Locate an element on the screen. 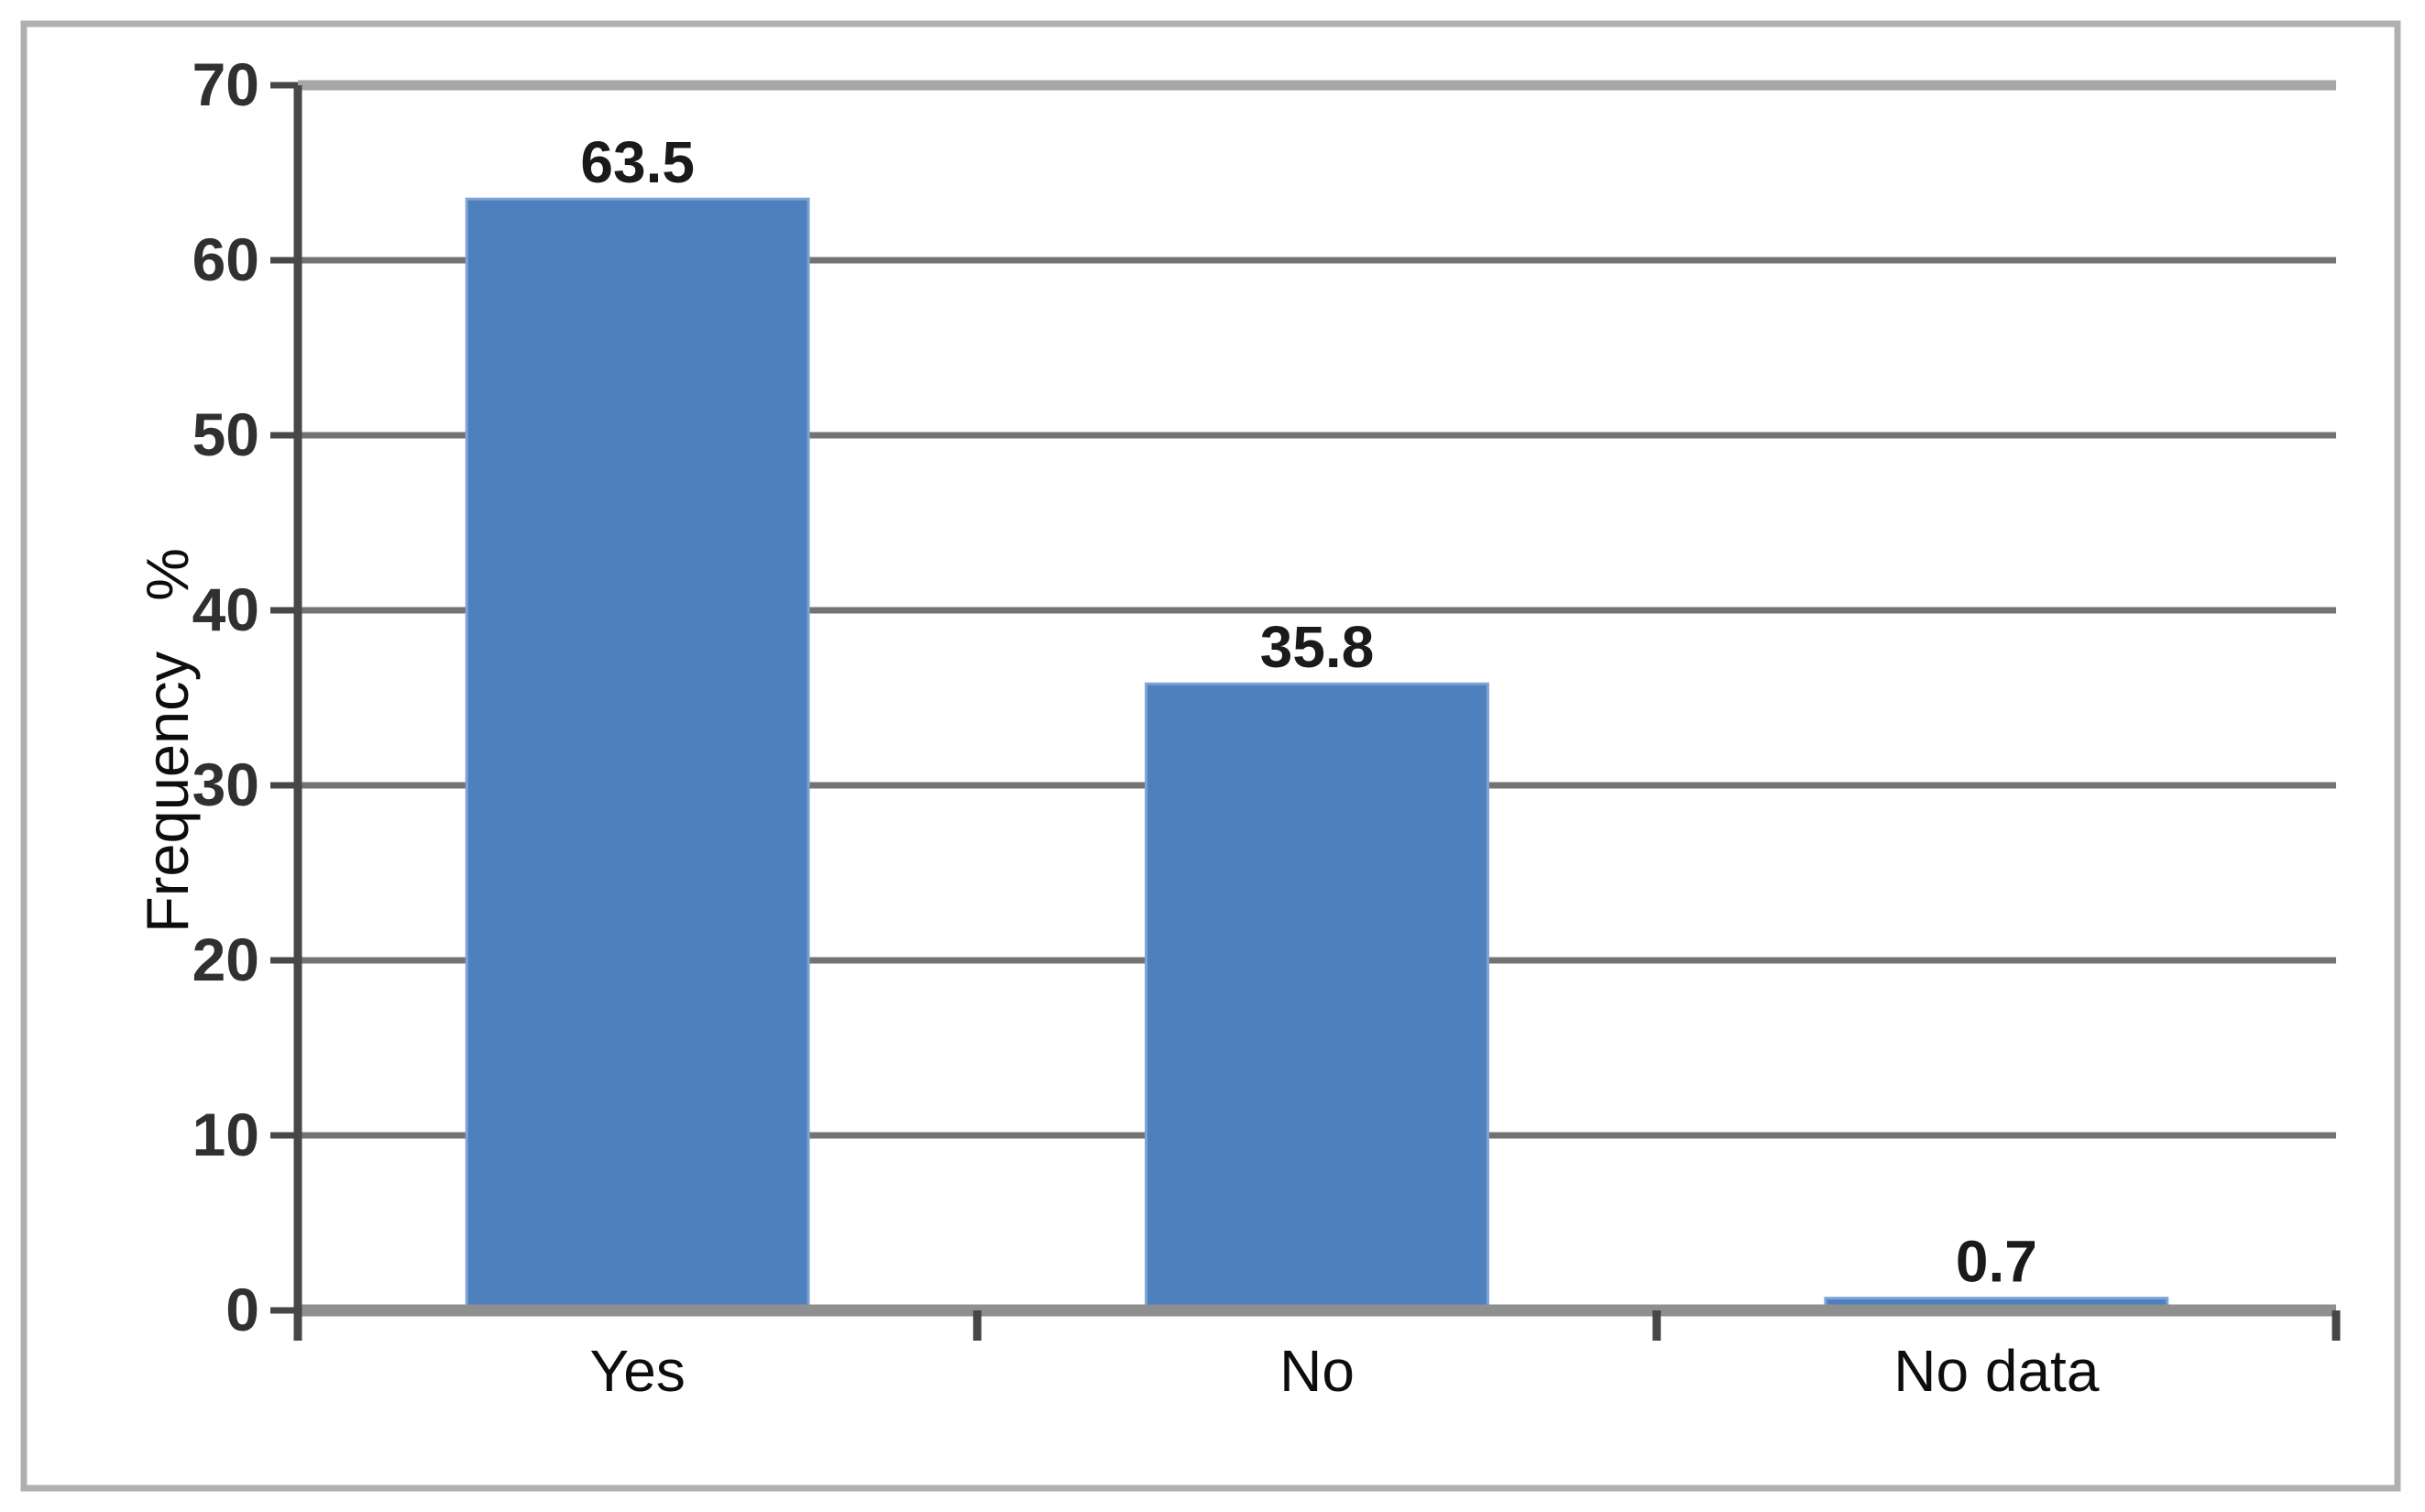  data-label-no: 35.8 is located at coordinates (1317, 647).